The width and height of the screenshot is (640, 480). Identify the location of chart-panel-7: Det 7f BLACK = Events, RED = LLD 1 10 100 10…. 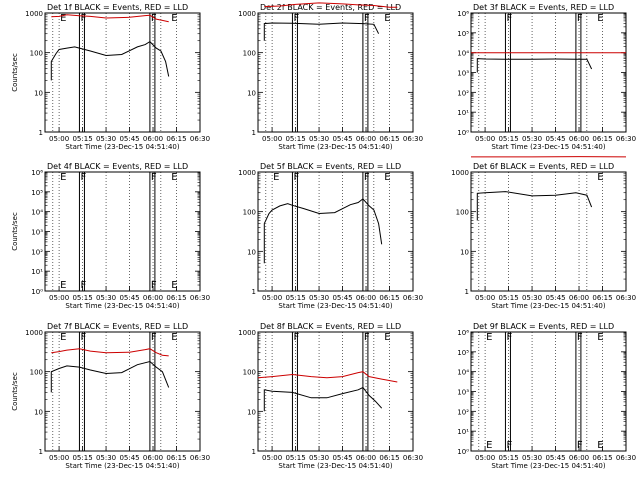
(110, 396).